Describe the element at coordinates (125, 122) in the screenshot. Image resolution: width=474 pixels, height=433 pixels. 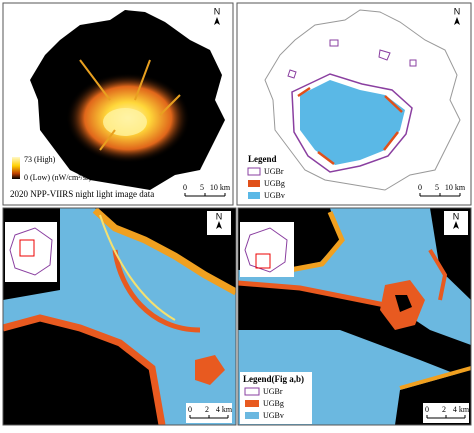
I see `light-core` at that location.